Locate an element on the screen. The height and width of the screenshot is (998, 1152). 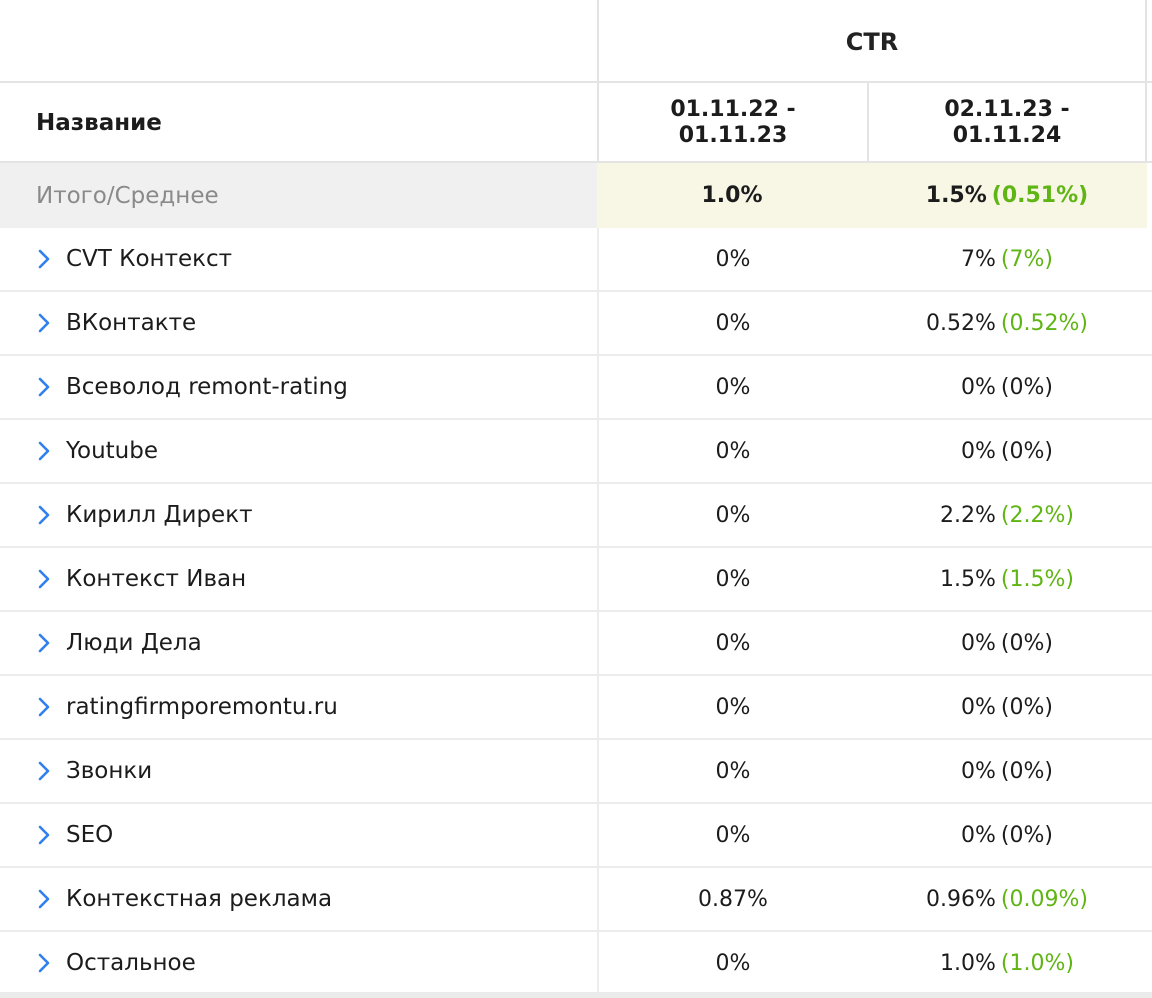
row-name-cell: Контекстная реклама is located at coordinates (298, 899).